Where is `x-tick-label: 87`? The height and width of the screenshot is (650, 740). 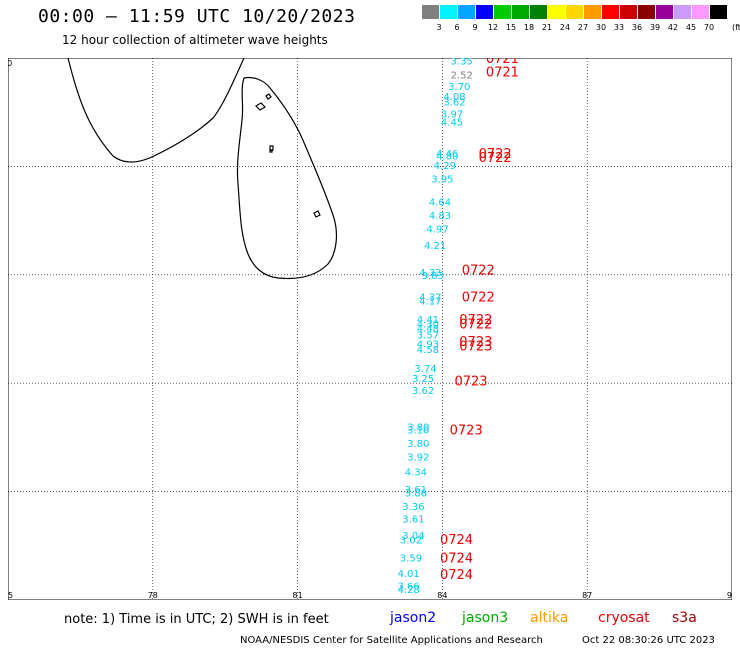 x-tick-label: 87 is located at coordinates (587, 595).